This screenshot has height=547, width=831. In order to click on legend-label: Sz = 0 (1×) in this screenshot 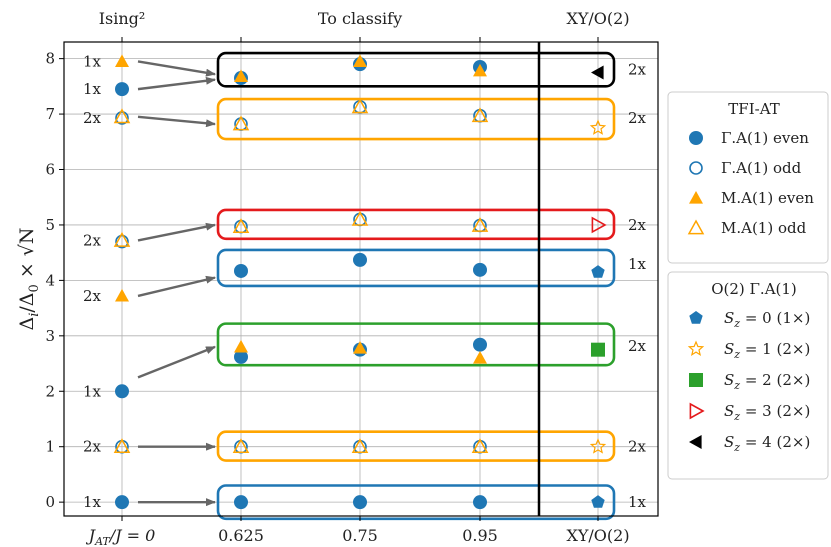, I will do `click(767, 319)`.